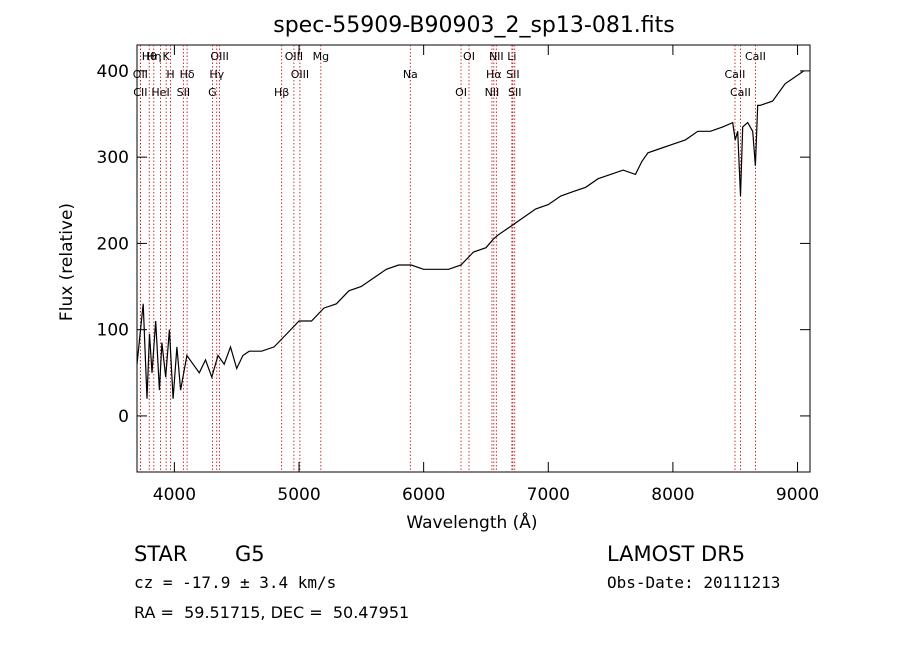 The width and height of the screenshot is (900, 649). What do you see at coordinates (170, 74) in the screenshot?
I see `marker-label: H` at bounding box center [170, 74].